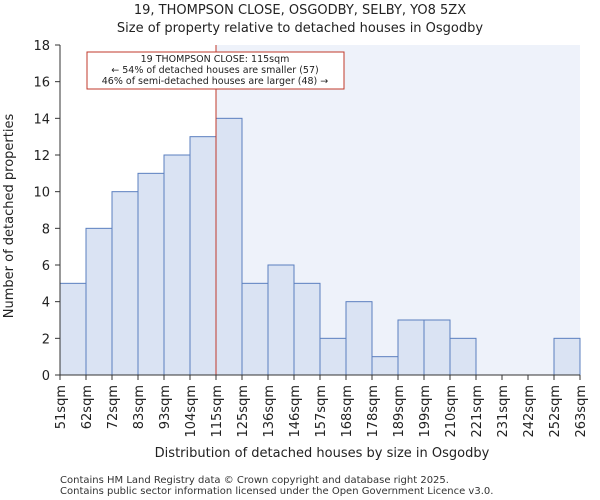 The width and height of the screenshot is (600, 500). I want to click on bar-93sqm, so click(177, 265).